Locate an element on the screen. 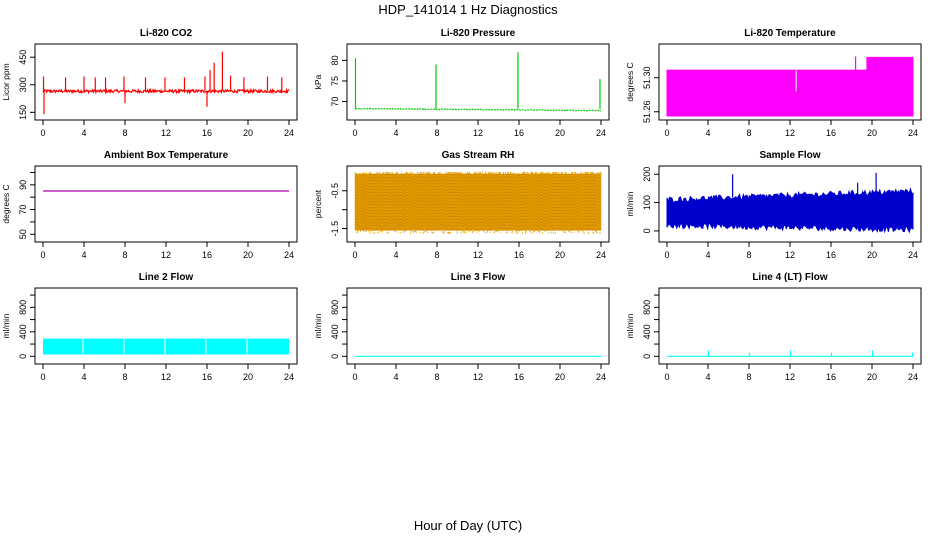 The width and height of the screenshot is (936, 540). panel-5: Gas Stream RH percent 0 4 8 12 16 20 24 -1.5 -0.5 is located at coordinates (461, 205).